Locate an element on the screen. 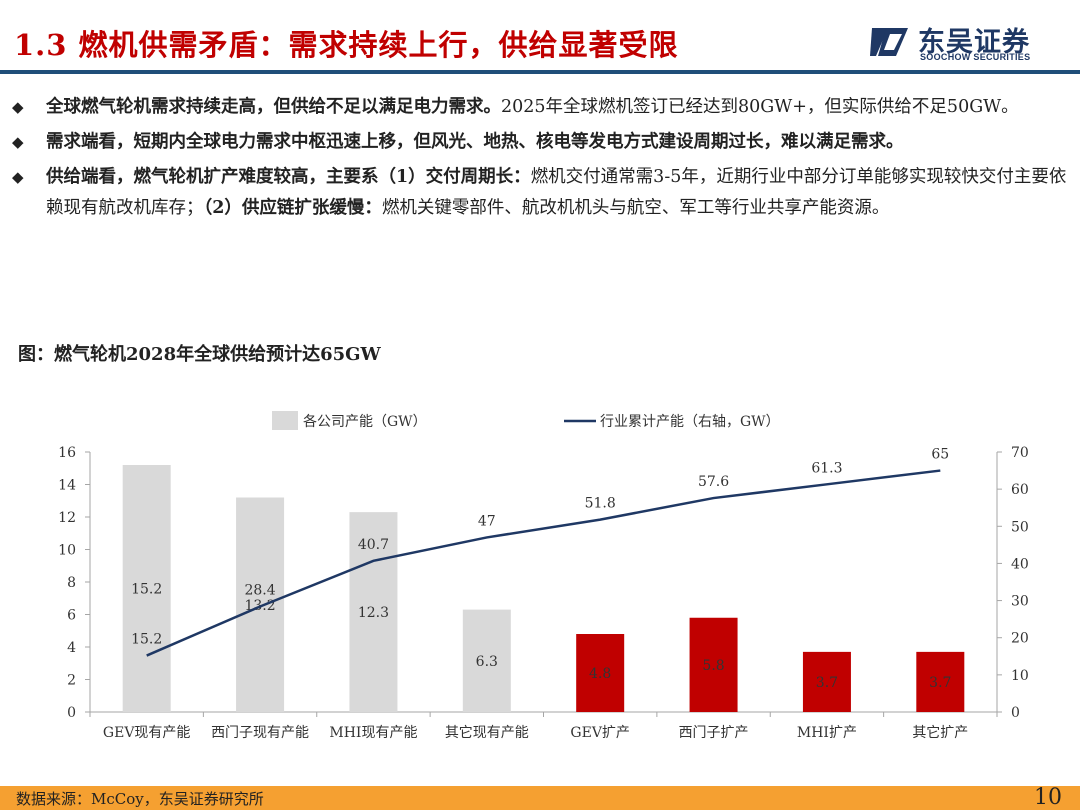 This screenshot has width=1080, height=810. y-left-tick-label: 6 is located at coordinates (71, 616).